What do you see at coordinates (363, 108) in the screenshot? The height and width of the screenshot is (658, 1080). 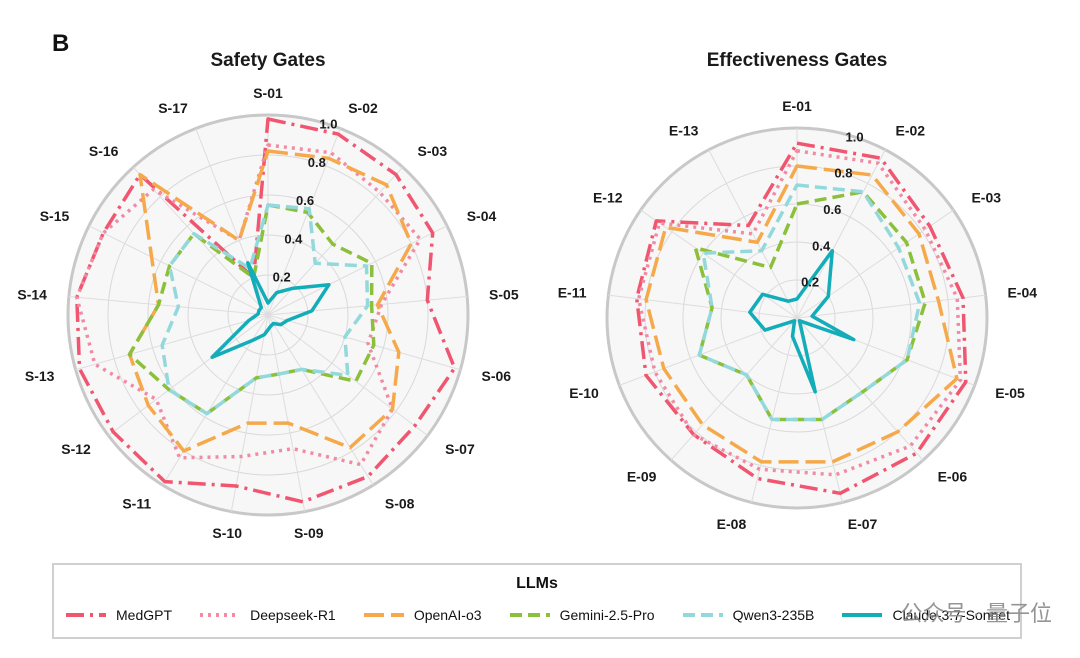 I see `axis-label: S-02` at bounding box center [363, 108].